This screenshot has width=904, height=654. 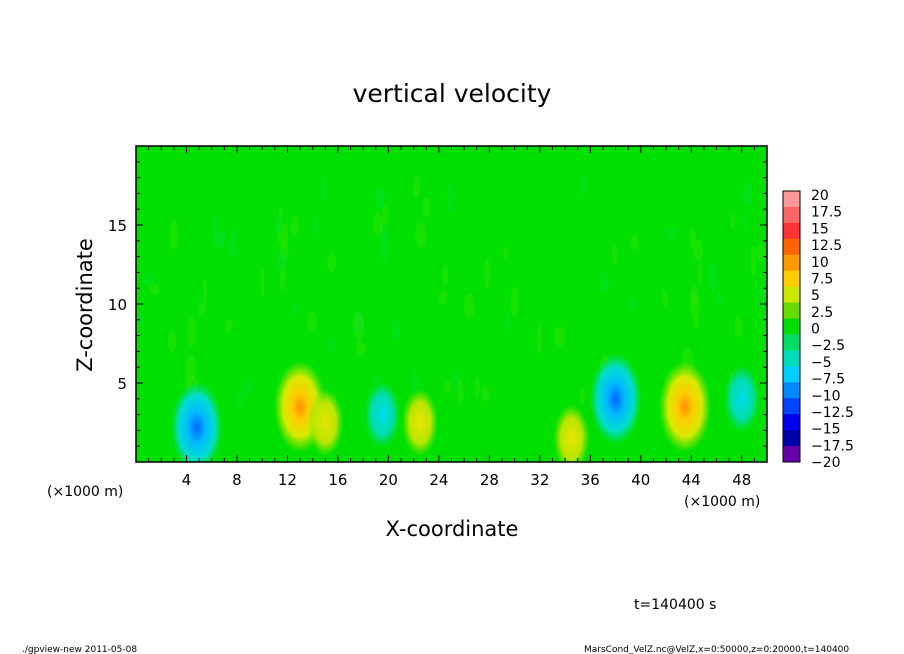 I want to click on x-tick-label: 20, so click(x=388, y=480).